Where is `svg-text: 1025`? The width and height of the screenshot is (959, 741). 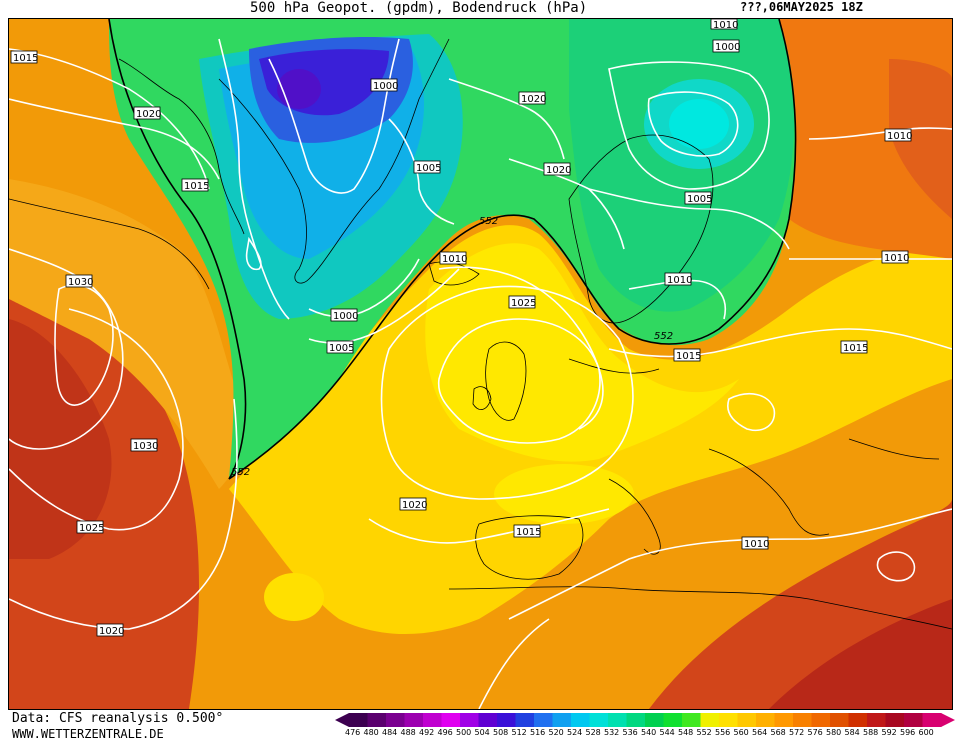
svg-text: 1025 is located at coordinates (91, 528).